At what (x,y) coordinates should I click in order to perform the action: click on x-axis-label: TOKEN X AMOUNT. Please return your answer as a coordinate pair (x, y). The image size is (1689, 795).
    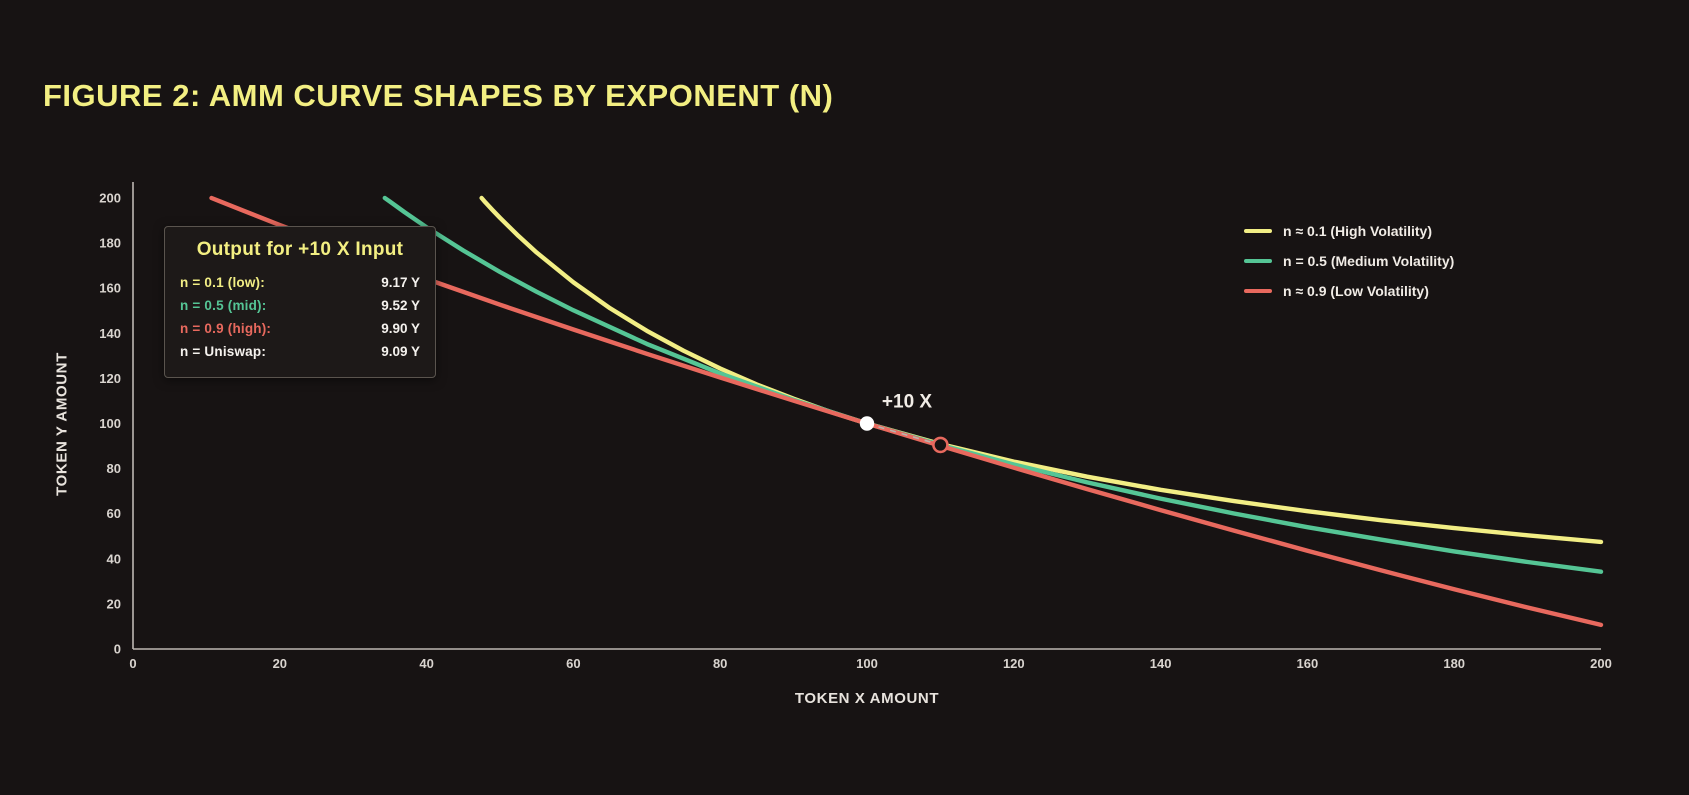
    Looking at the image, I should click on (867, 698).